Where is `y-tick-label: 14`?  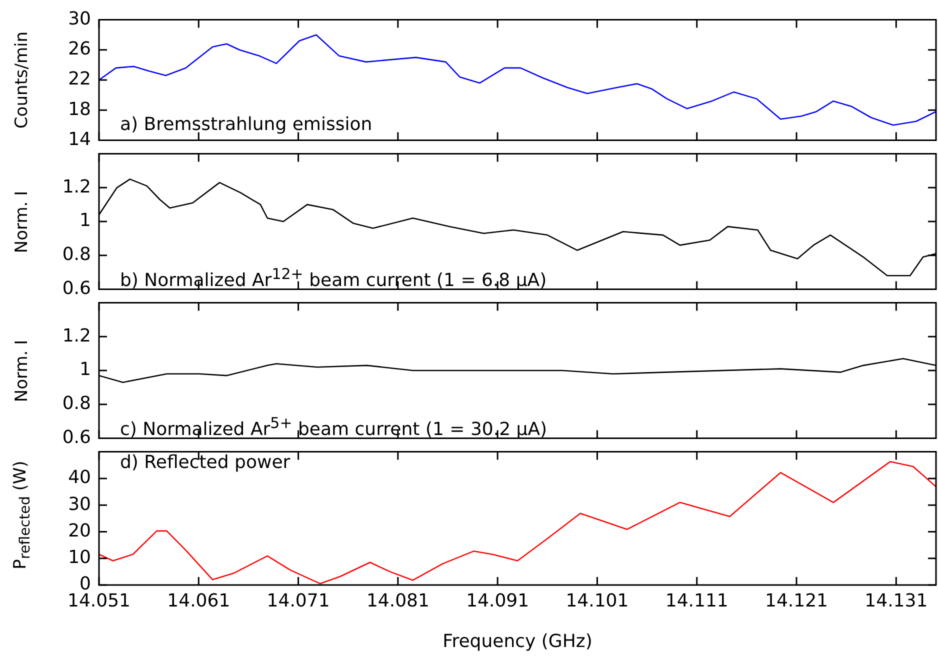
y-tick-label: 14 is located at coordinates (79, 139).